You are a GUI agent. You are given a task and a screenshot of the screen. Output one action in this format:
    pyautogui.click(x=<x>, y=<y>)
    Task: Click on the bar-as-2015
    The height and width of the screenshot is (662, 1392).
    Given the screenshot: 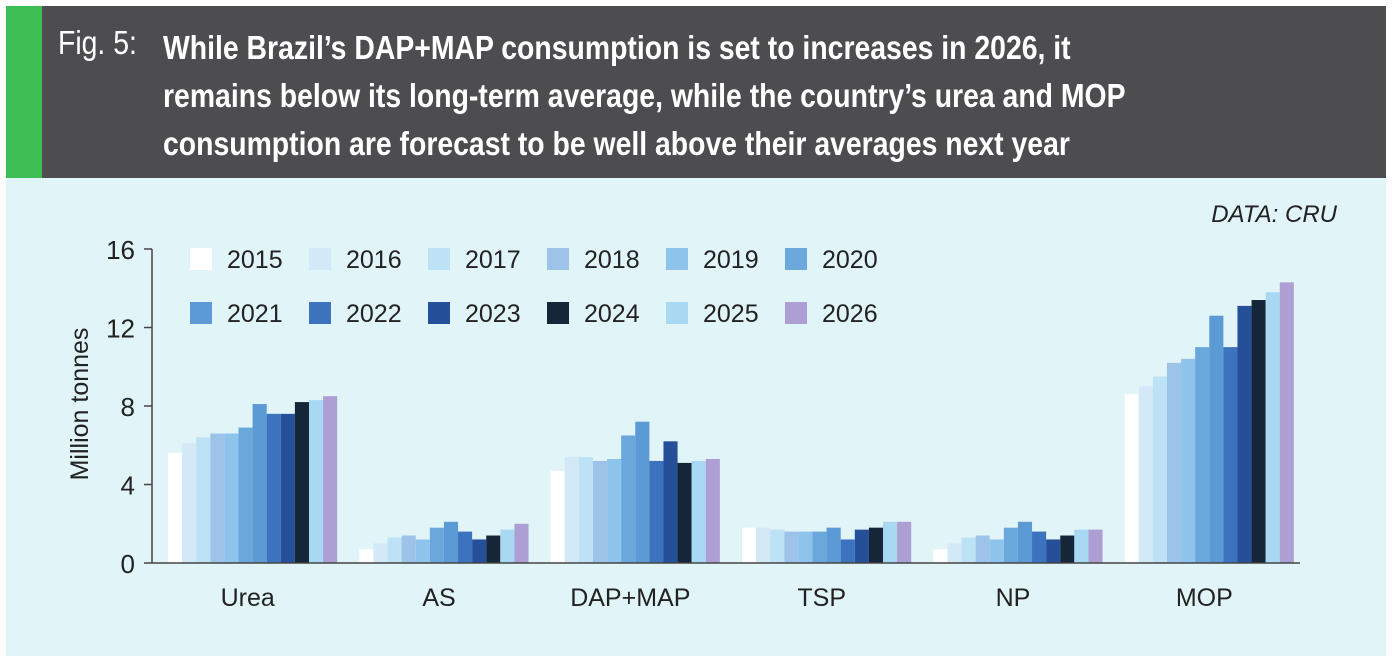 What is the action you would take?
    pyautogui.click(x=366, y=556)
    